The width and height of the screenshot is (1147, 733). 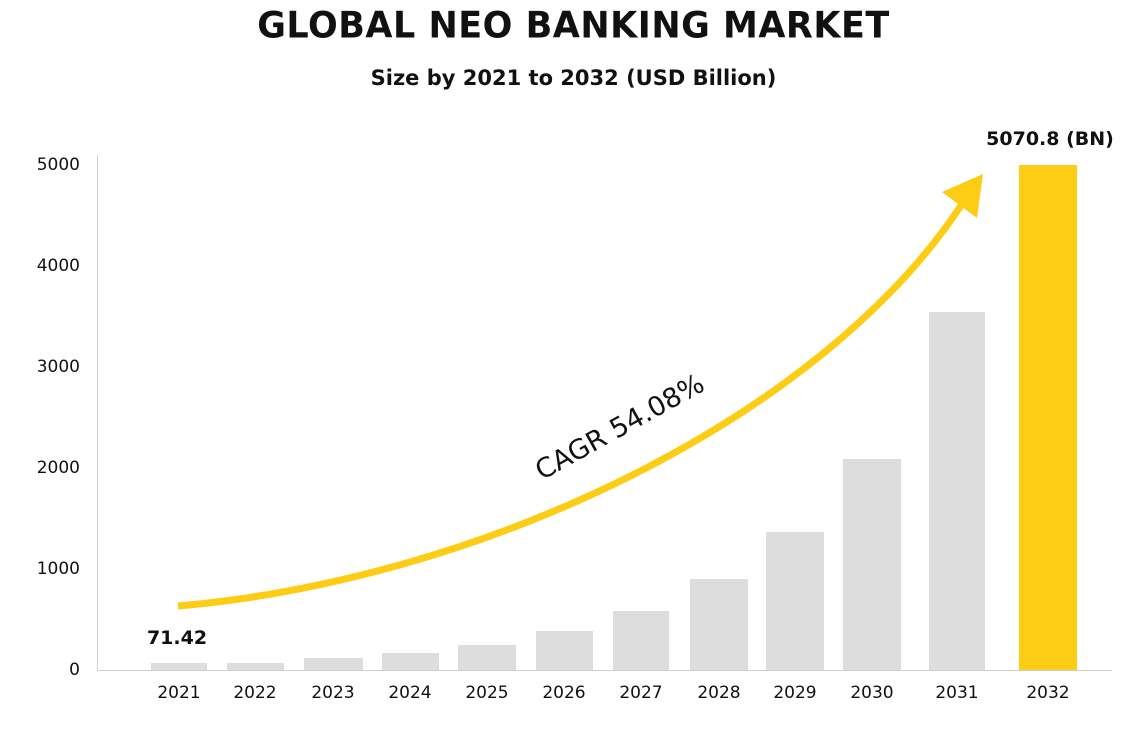 I want to click on x-tick-2022: 2022, so click(x=255, y=693).